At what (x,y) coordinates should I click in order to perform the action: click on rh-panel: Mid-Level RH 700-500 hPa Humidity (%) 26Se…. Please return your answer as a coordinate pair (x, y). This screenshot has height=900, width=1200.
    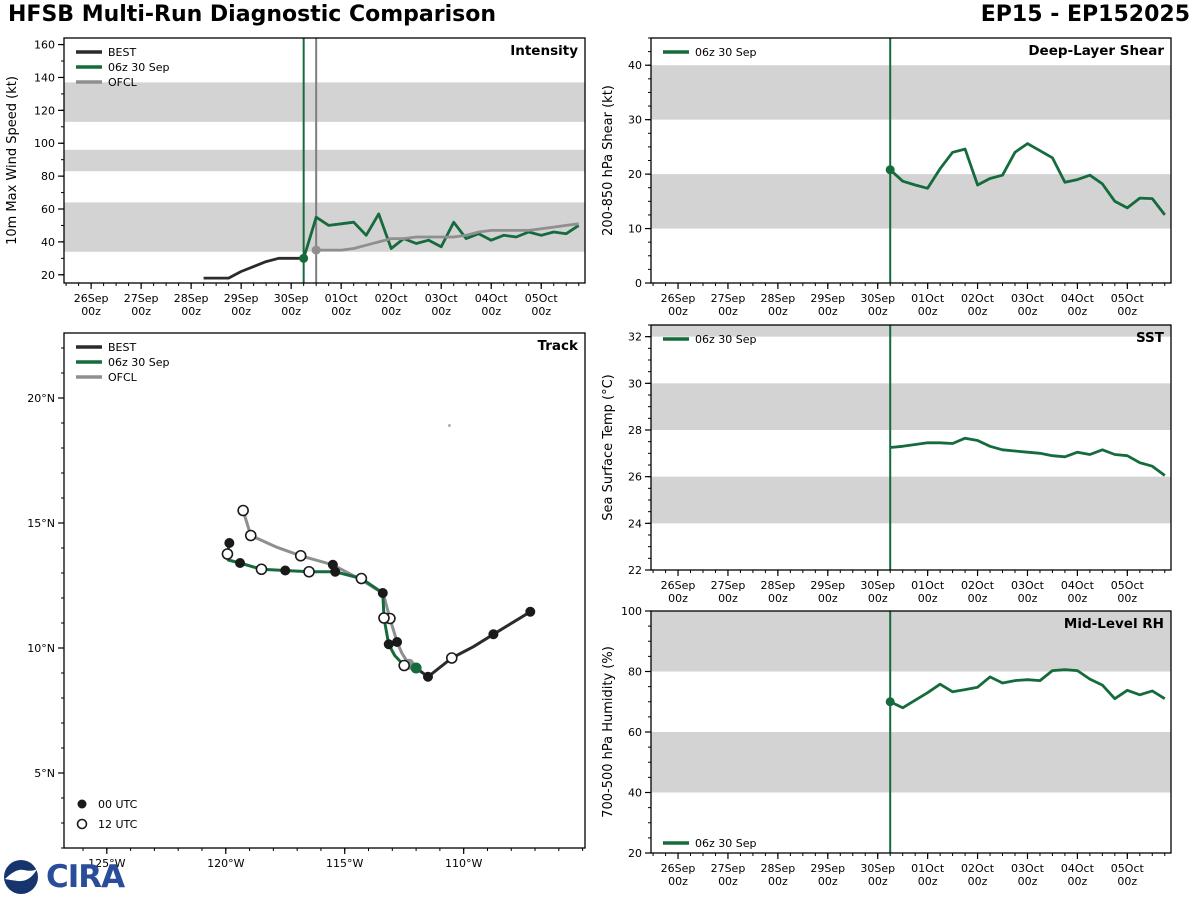
    Looking at the image, I should click on (886, 746).